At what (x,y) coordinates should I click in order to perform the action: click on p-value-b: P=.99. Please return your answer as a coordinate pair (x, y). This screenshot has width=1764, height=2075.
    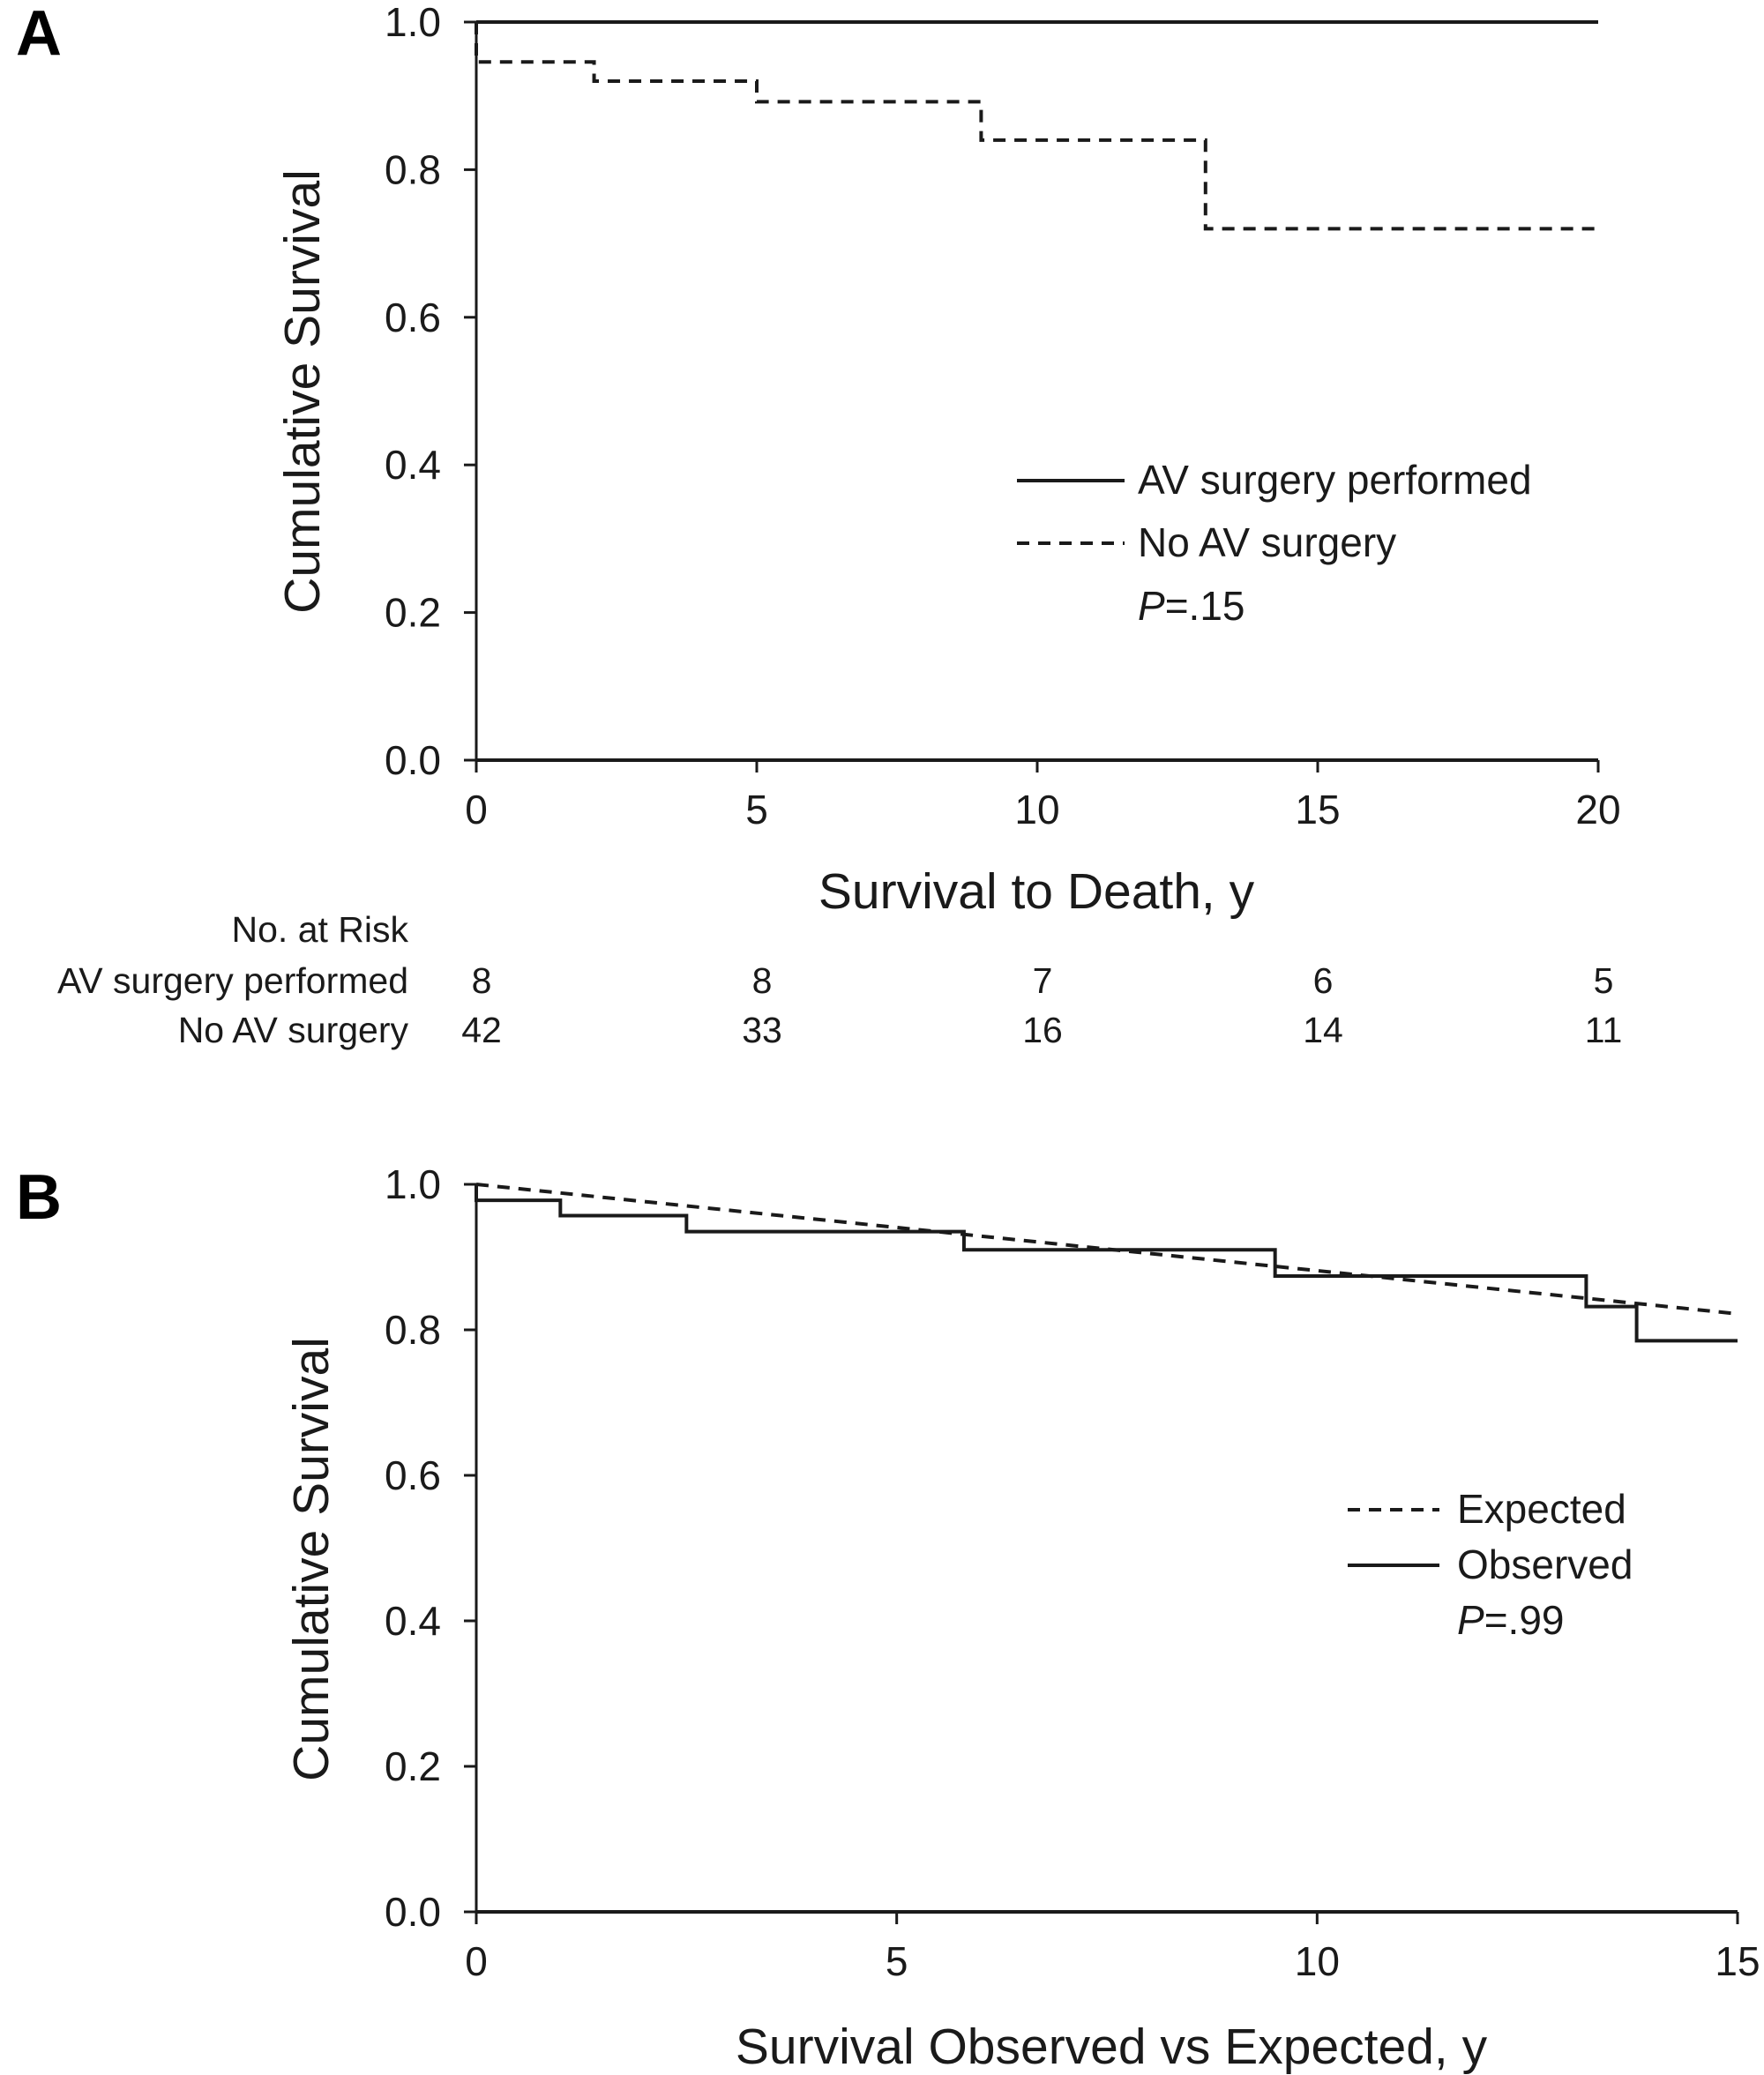
    Looking at the image, I should click on (1511, 1620).